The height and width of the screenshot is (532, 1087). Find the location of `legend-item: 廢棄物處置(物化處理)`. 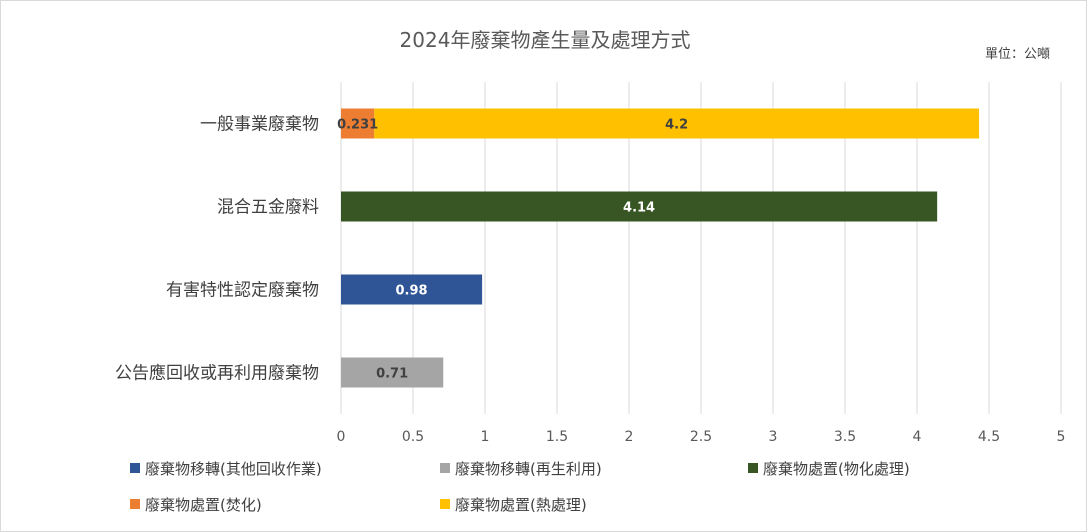

legend-item: 廢棄物處置(物化處理) is located at coordinates (829, 468).